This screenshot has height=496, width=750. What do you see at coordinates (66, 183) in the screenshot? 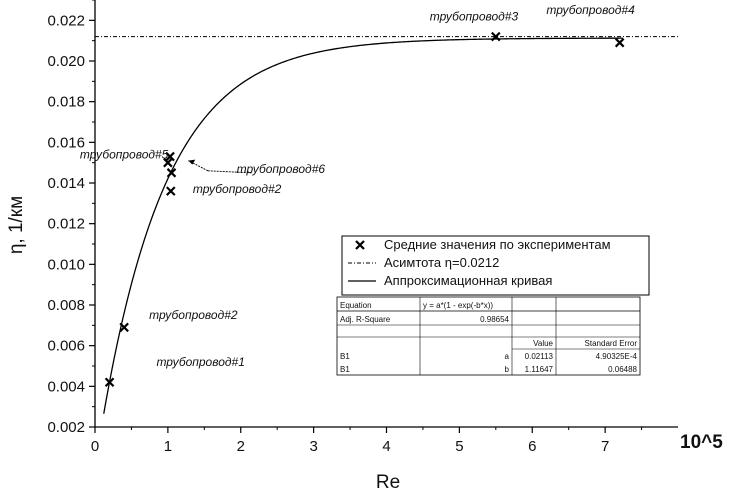
I see `y-tick-label: 0.014` at bounding box center [66, 183].